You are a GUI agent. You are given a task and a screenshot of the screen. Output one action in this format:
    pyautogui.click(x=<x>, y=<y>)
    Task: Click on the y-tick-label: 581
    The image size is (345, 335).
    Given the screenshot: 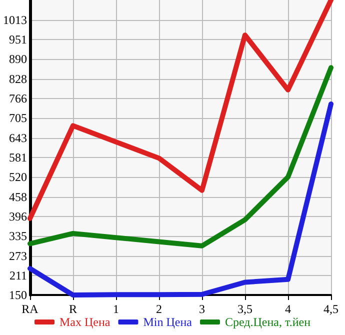 What is the action you would take?
    pyautogui.click(x=18, y=157)
    